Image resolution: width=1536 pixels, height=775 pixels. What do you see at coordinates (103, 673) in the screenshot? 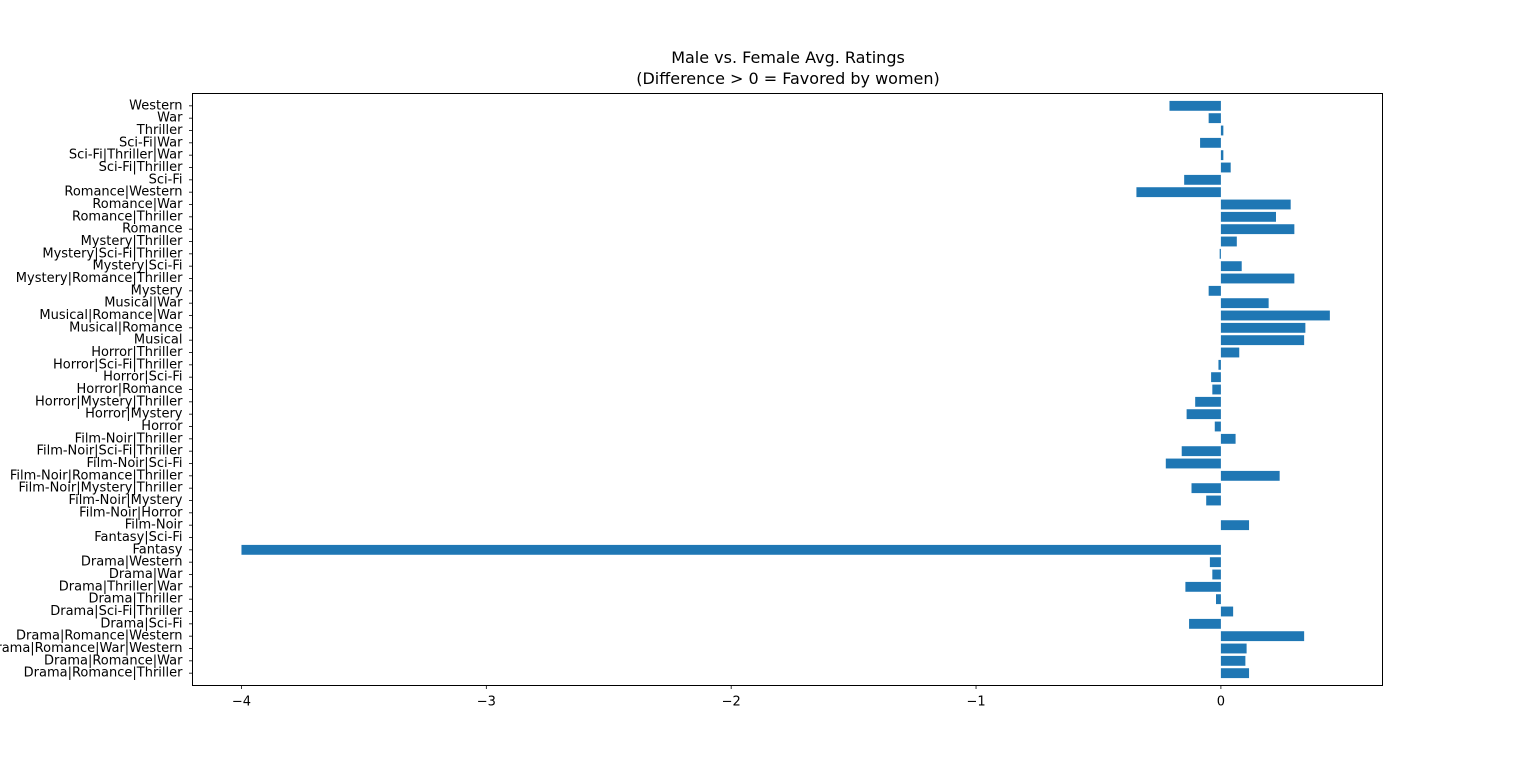
I see `y-tick-label-0: Drama|Romance|Thriller` at bounding box center [103, 673].